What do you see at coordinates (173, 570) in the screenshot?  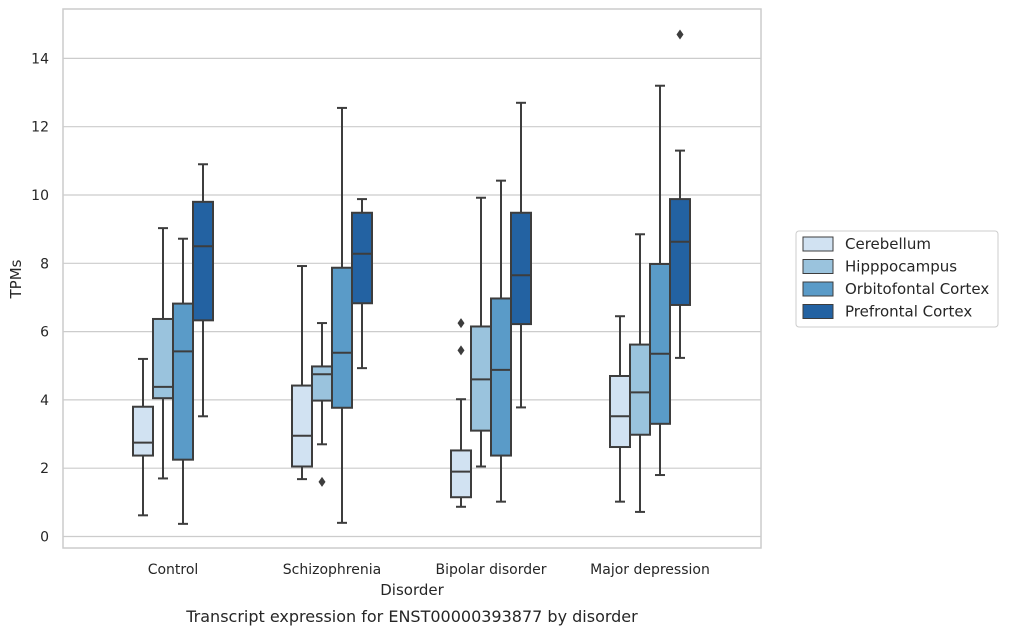 I see `x-tick-label: Control` at bounding box center [173, 570].